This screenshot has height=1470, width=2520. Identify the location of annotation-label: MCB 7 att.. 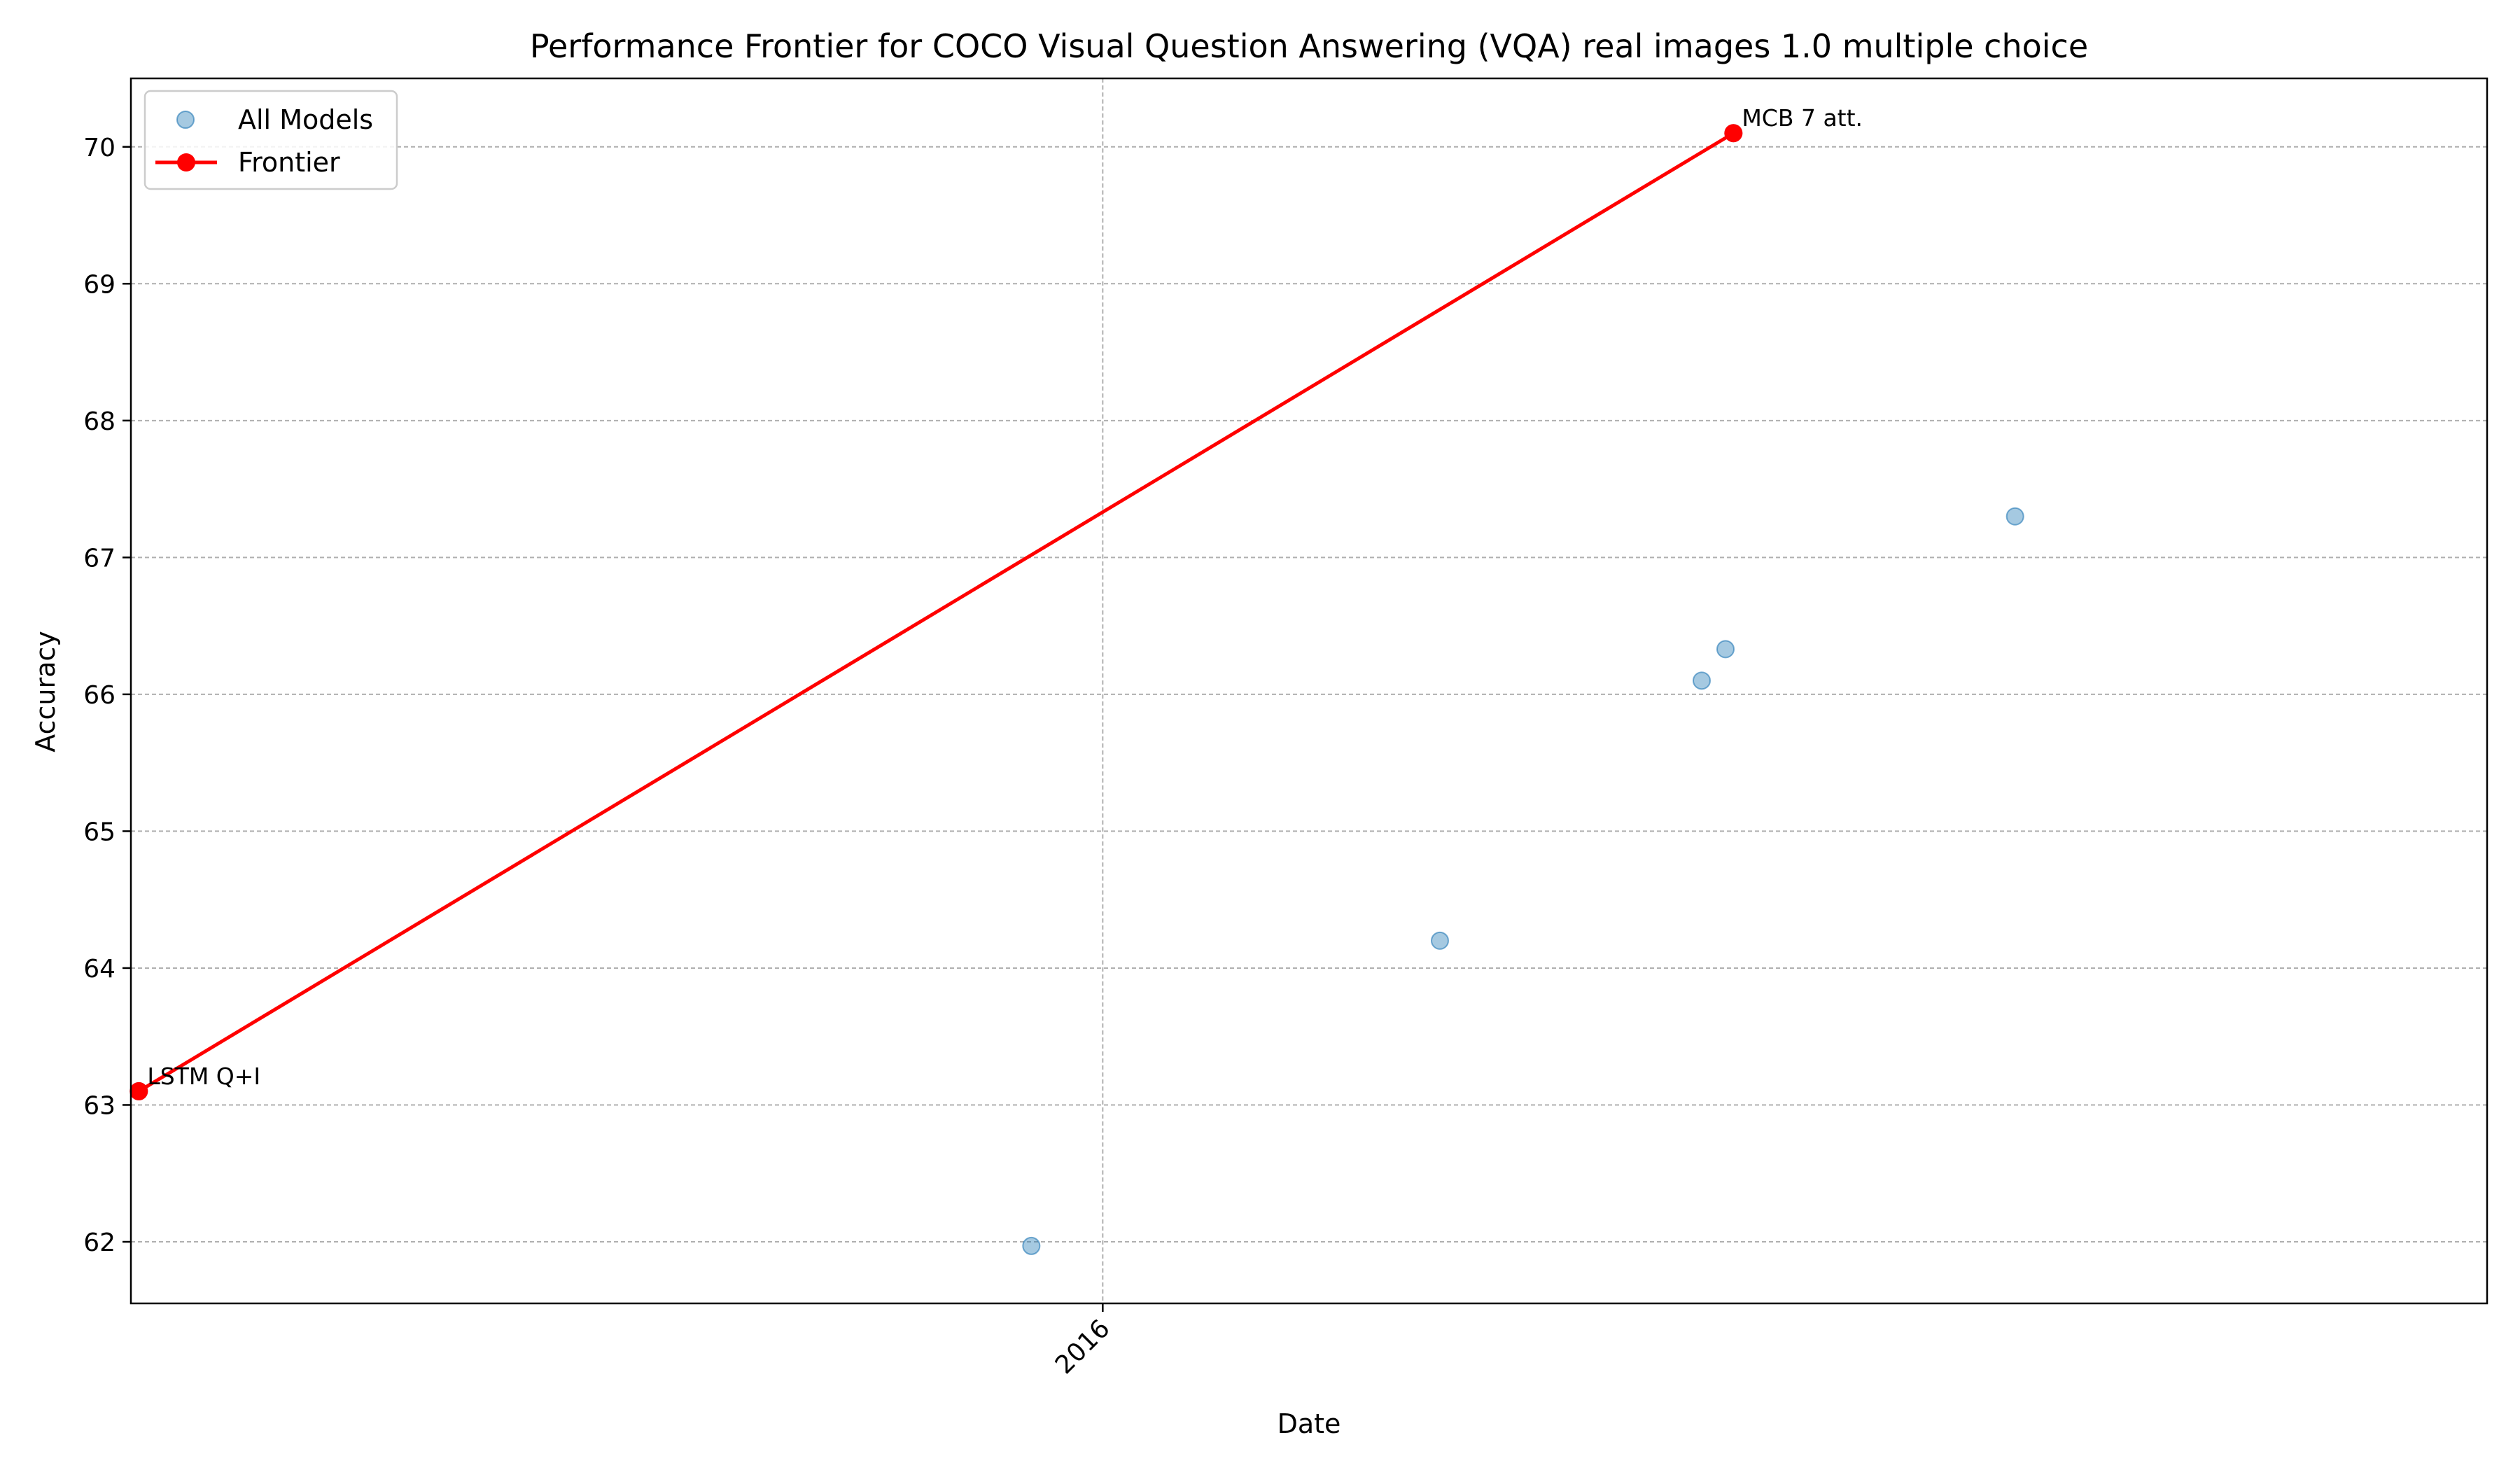
(1802, 118).